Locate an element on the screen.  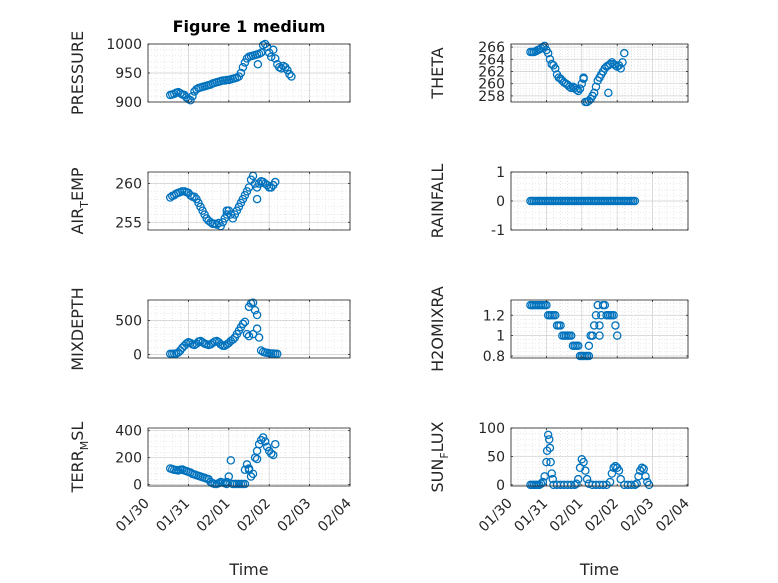
x-tick-label: 01/30 is located at coordinates (133, 516).